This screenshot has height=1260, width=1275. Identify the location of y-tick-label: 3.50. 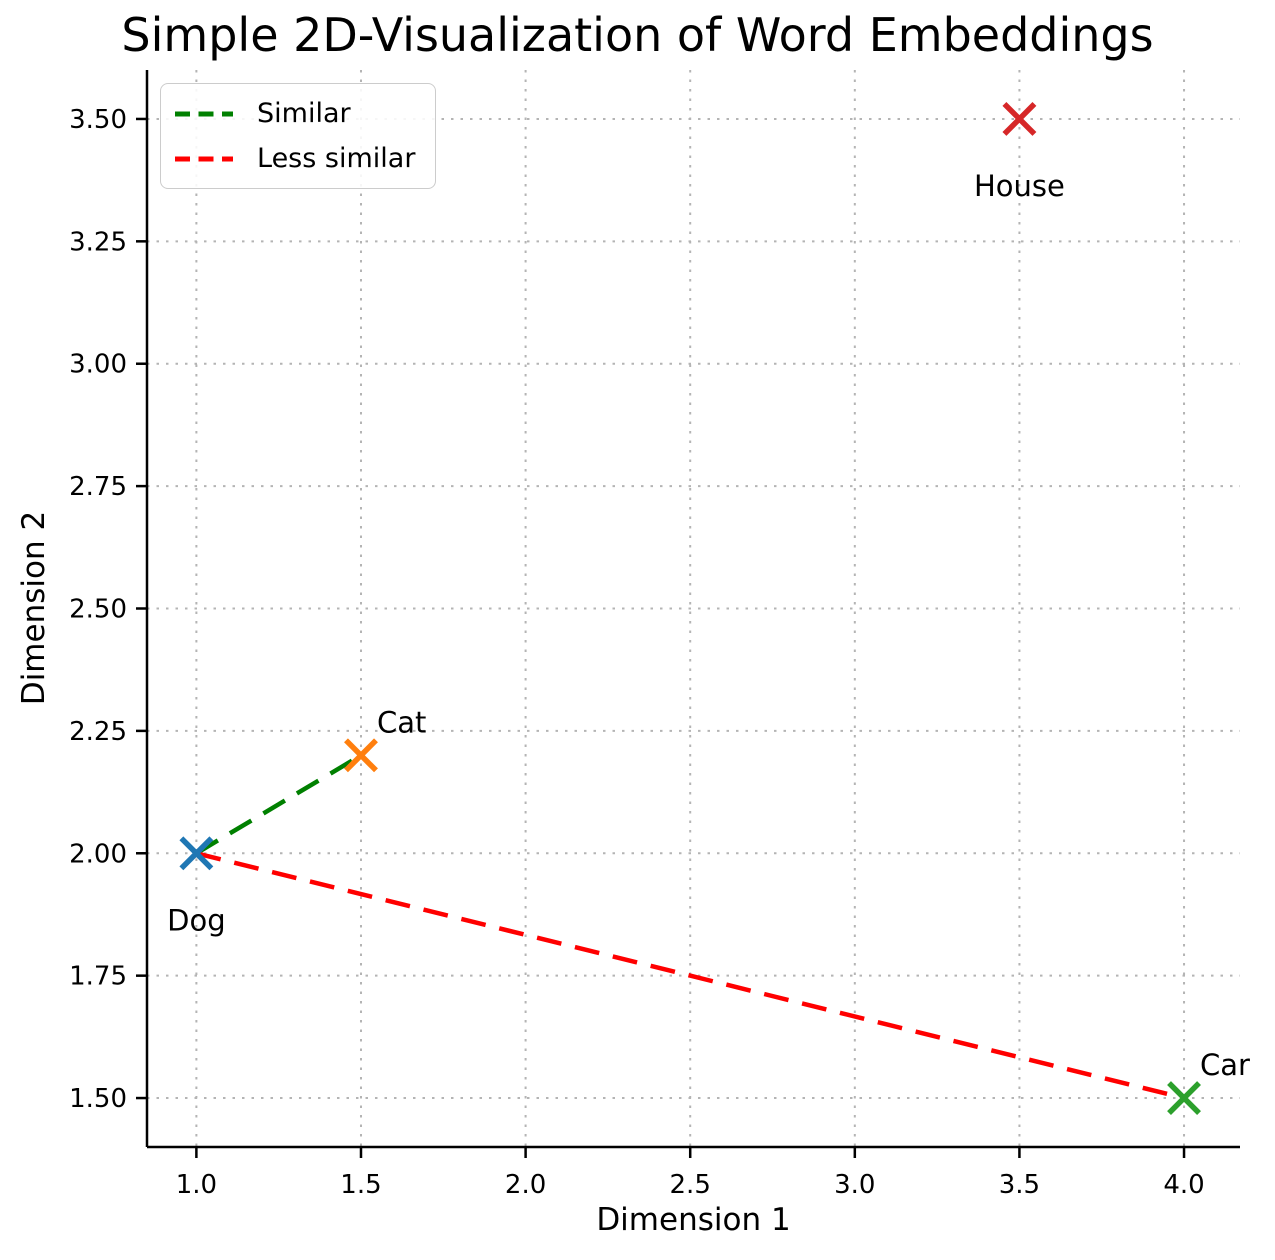
(98, 120).